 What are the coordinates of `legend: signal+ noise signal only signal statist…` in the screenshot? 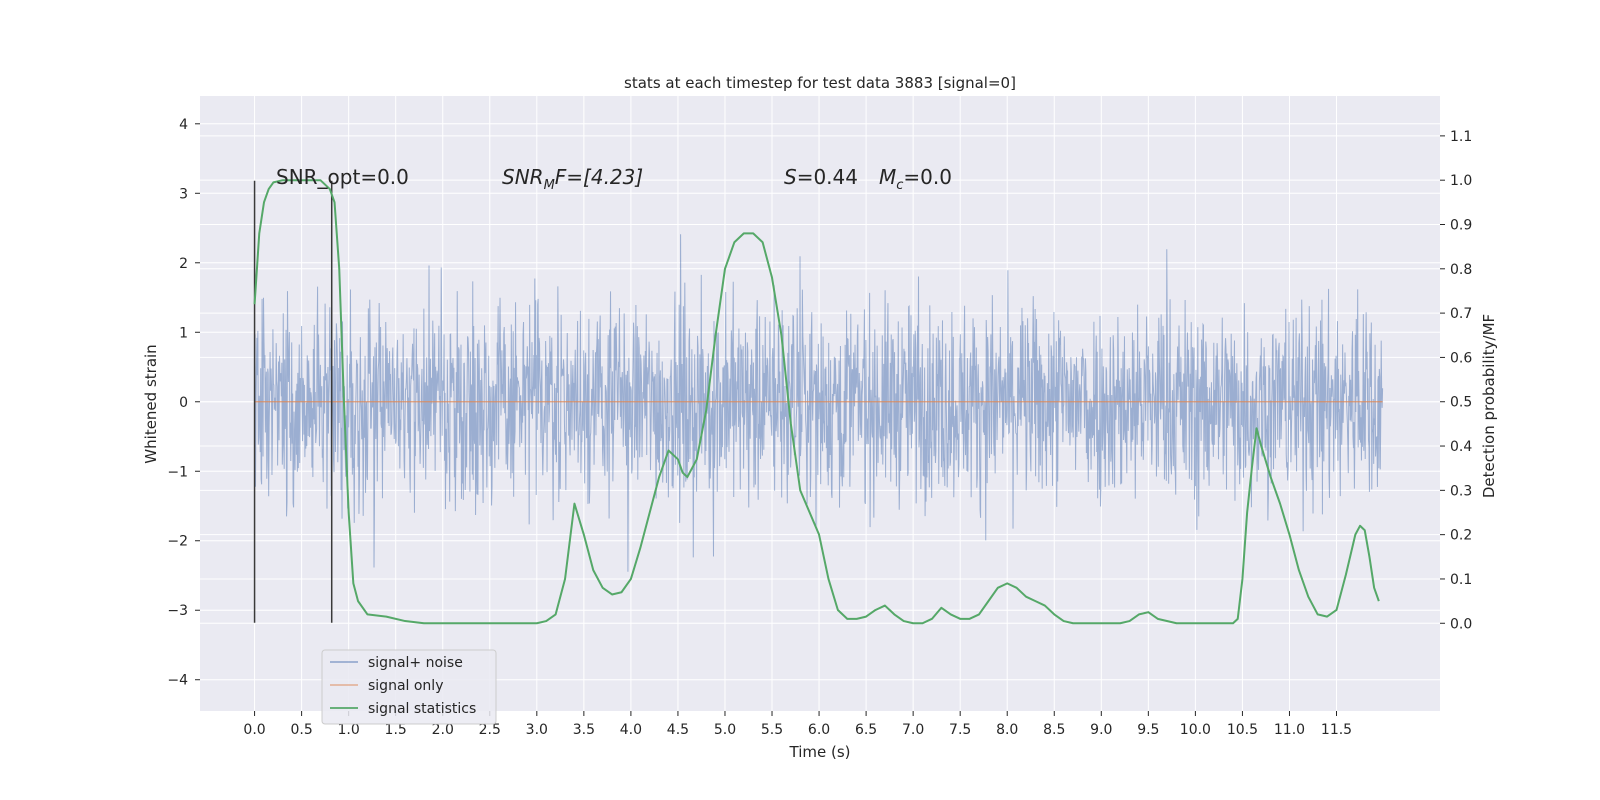 It's located at (409, 687).